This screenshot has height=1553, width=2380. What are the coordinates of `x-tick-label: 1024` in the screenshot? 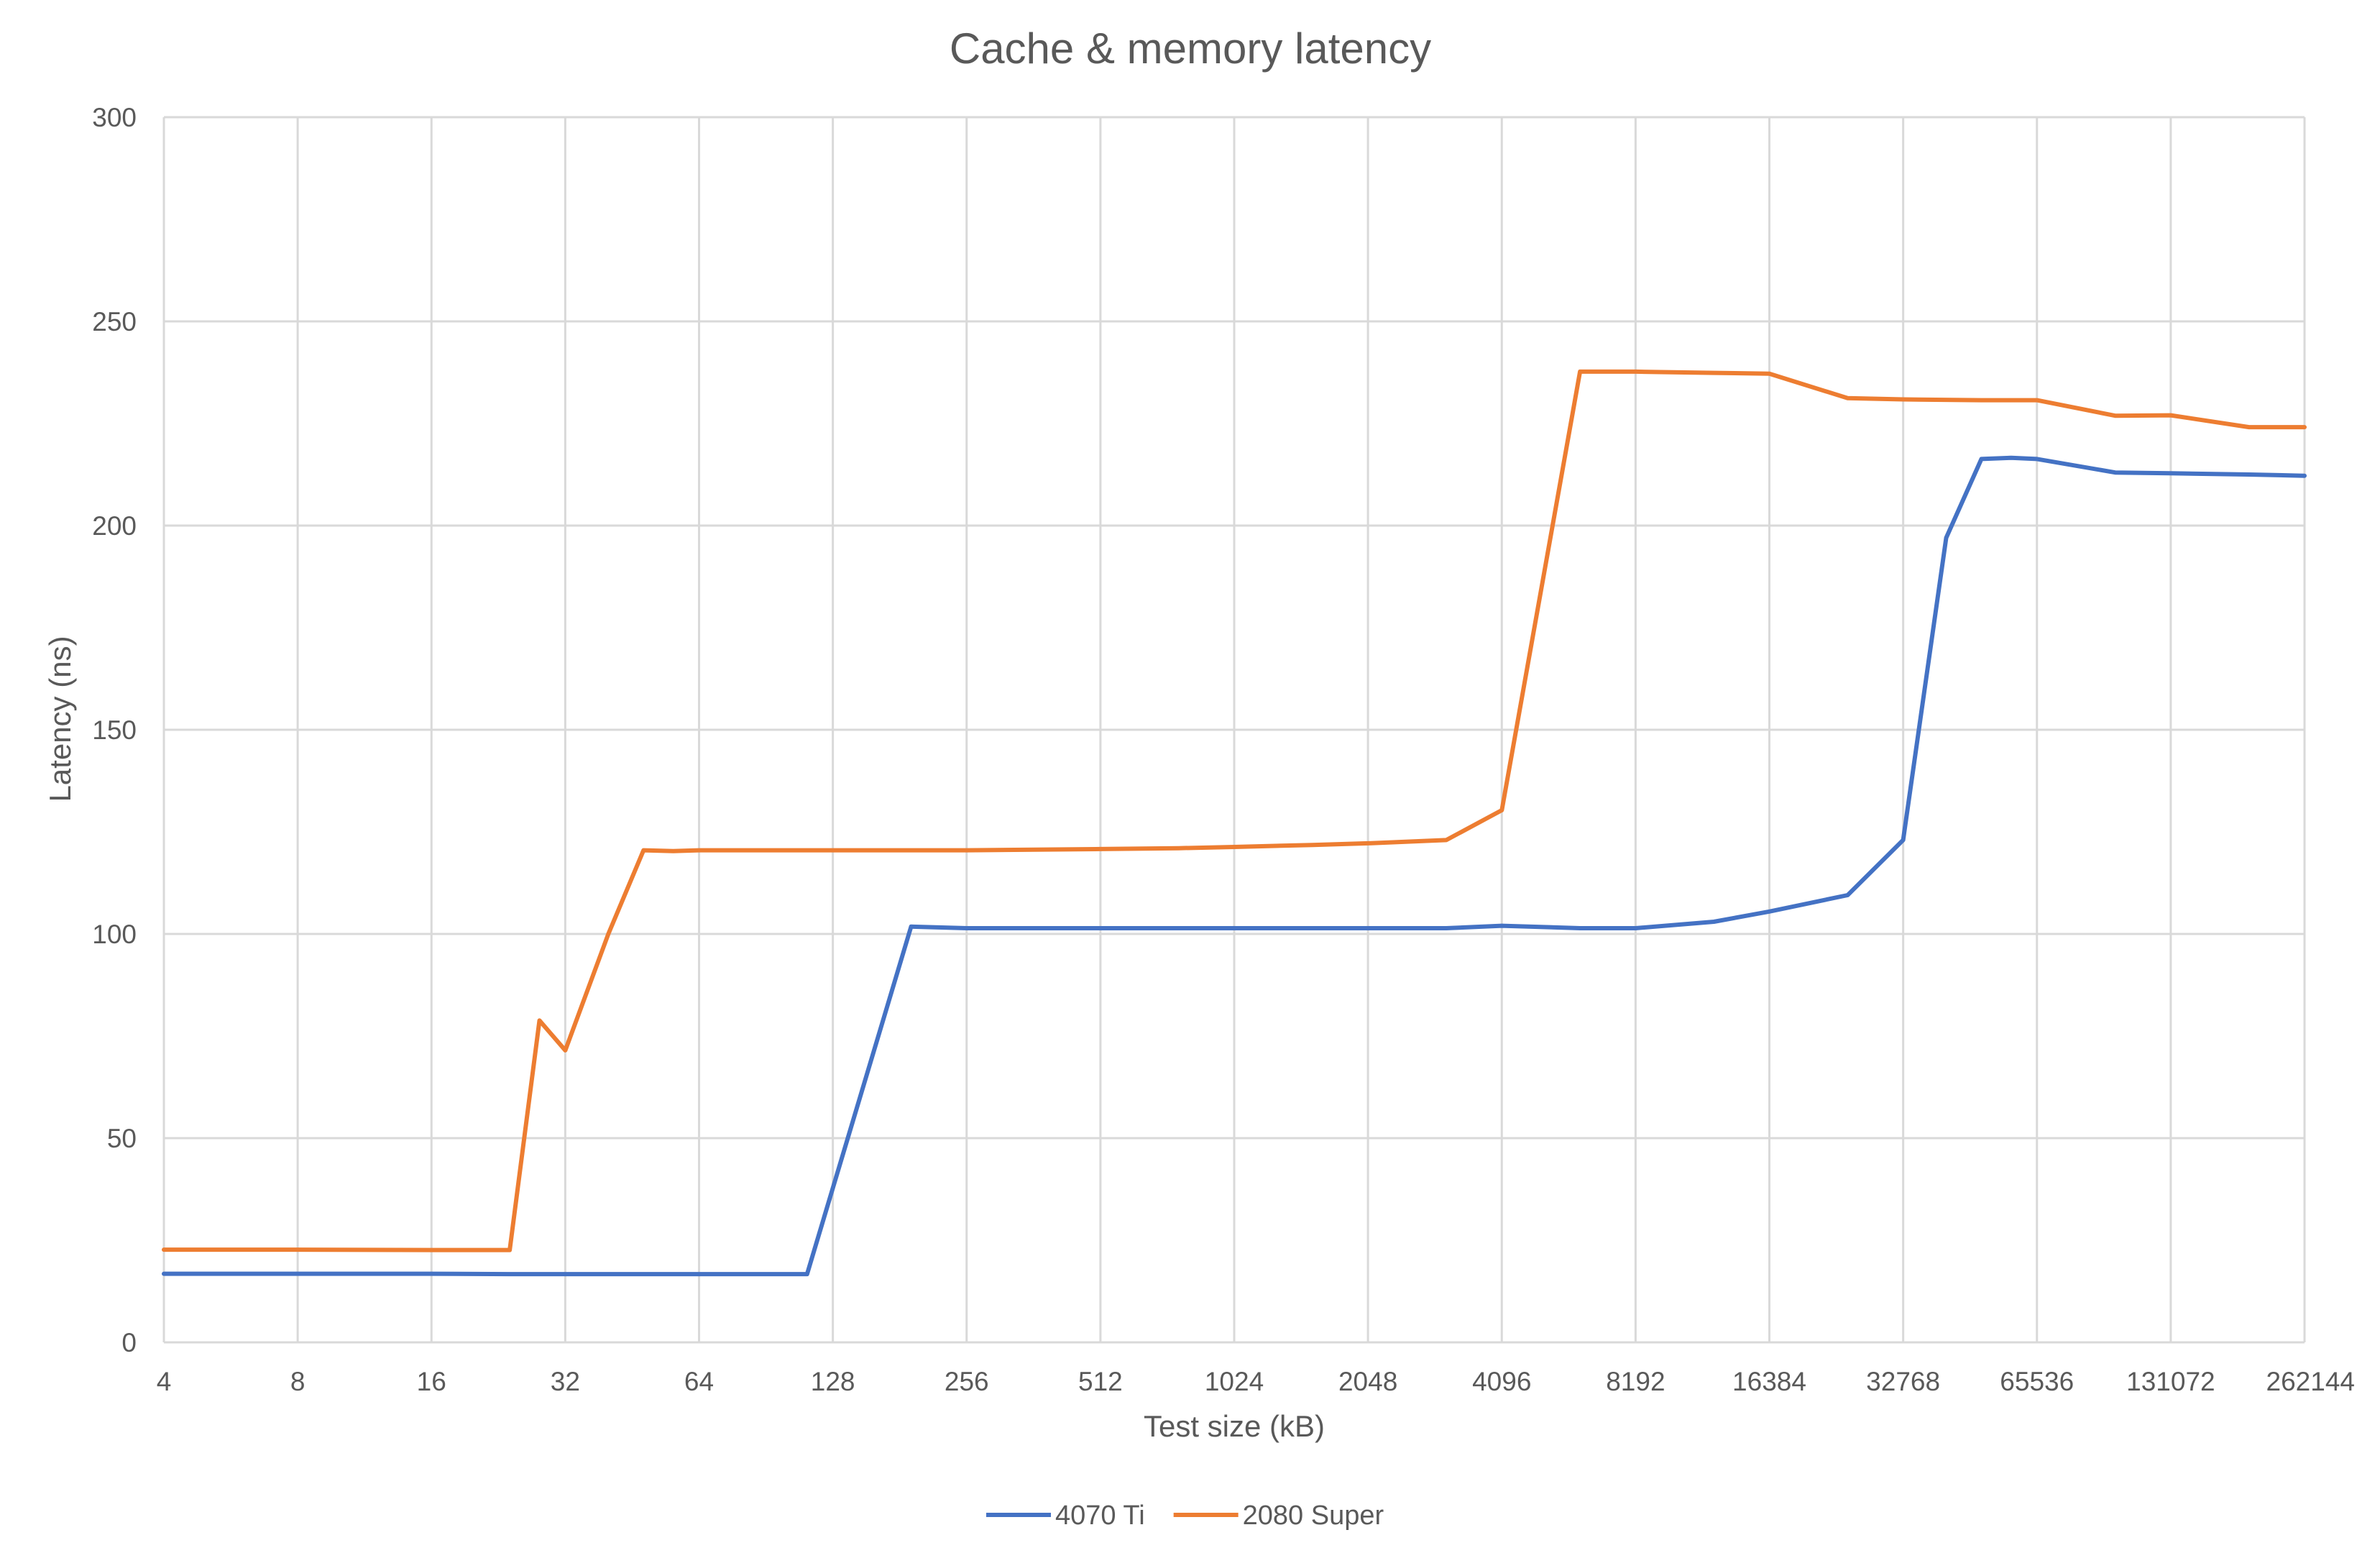 It's located at (1234, 1381).